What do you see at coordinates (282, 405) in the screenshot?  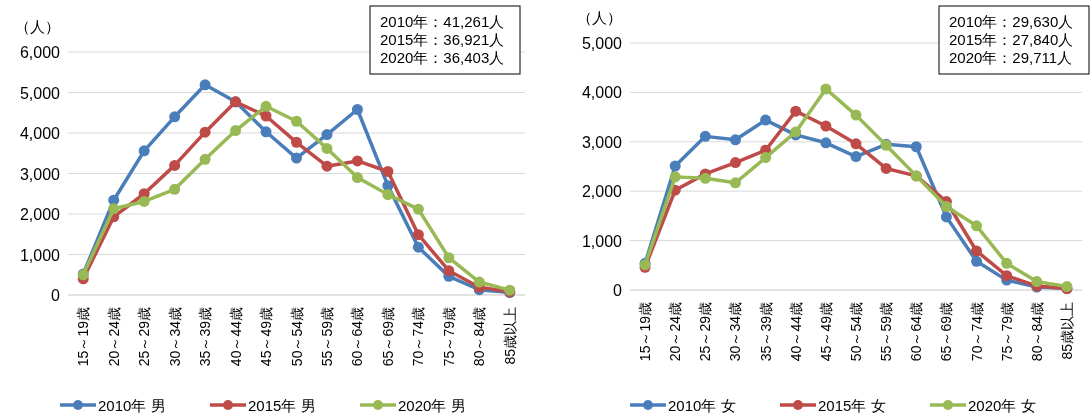 I see `legend-label: 2015年 男` at bounding box center [282, 405].